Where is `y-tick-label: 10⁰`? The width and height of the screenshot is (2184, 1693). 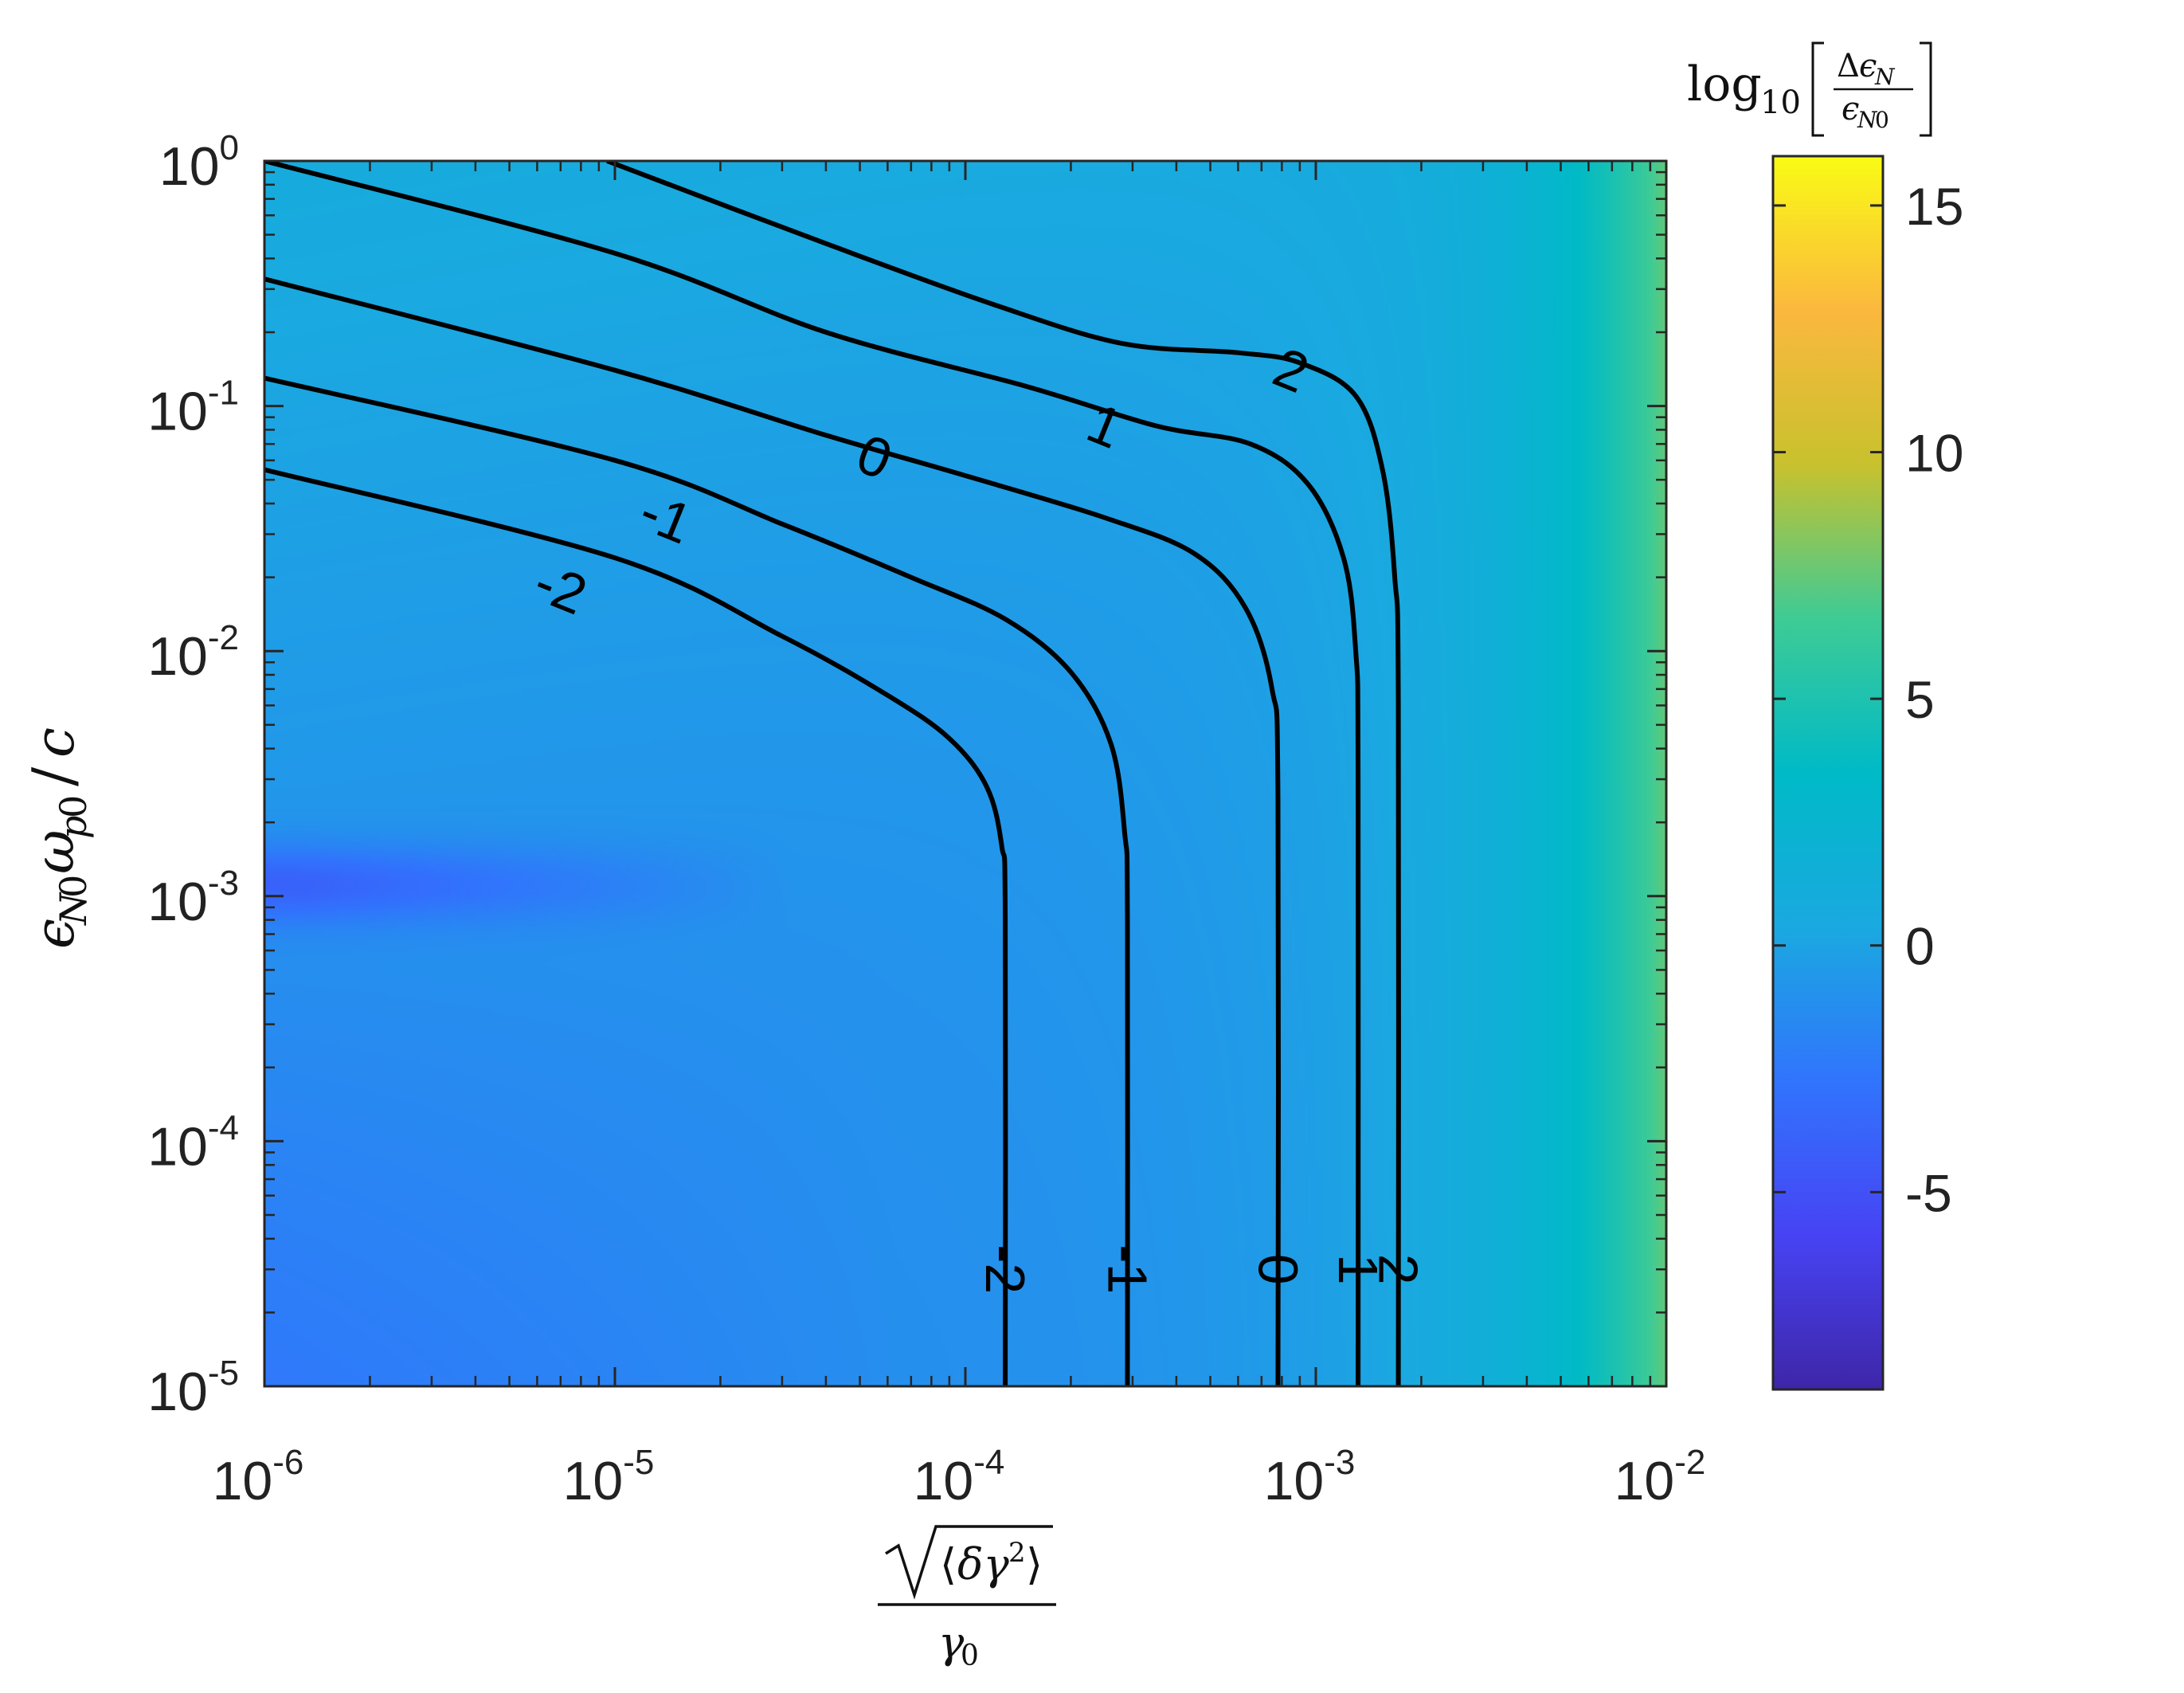
y-tick-label: 10⁰ is located at coordinates (199, 162).